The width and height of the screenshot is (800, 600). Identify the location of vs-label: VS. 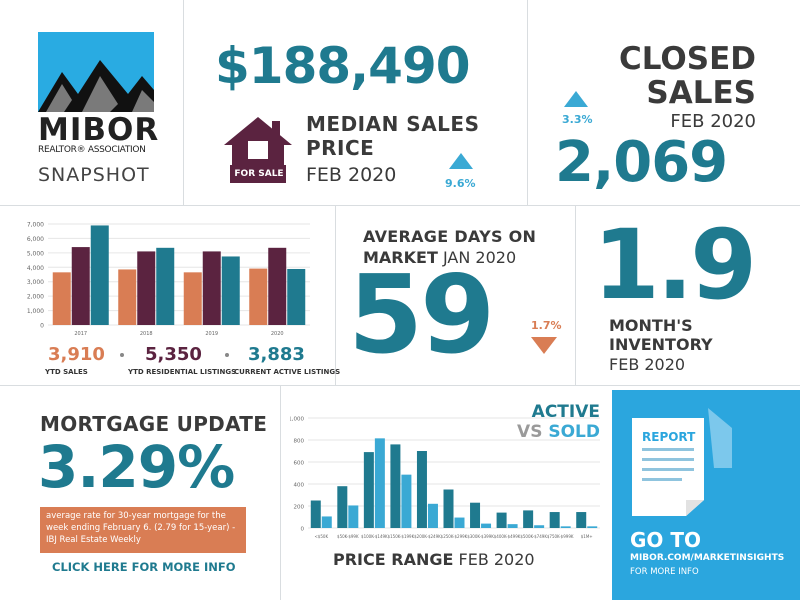
(530, 432).